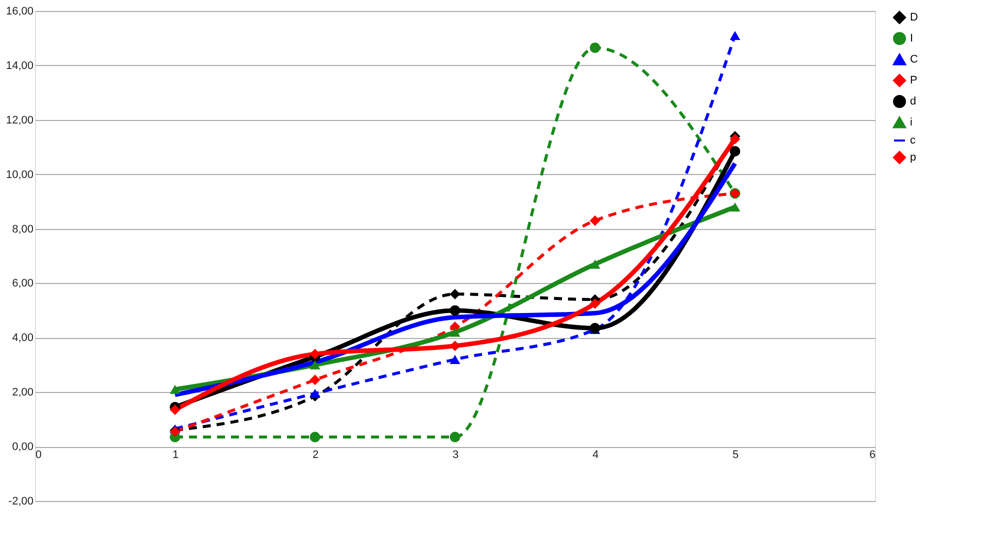 This screenshot has height=545, width=991. What do you see at coordinates (914, 80) in the screenshot?
I see `legend-label: P` at bounding box center [914, 80].